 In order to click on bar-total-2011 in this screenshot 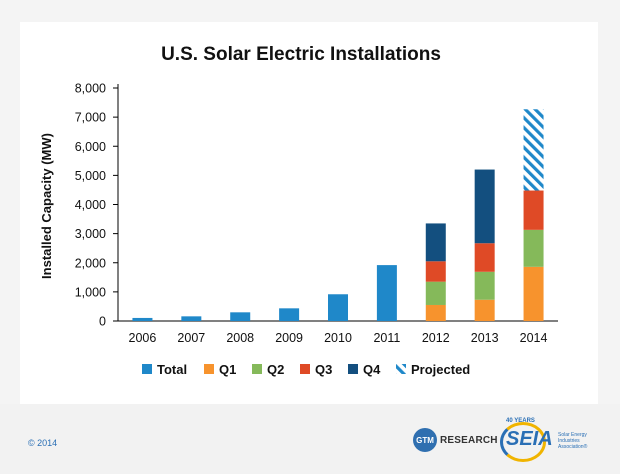, I will do `click(386, 293)`.